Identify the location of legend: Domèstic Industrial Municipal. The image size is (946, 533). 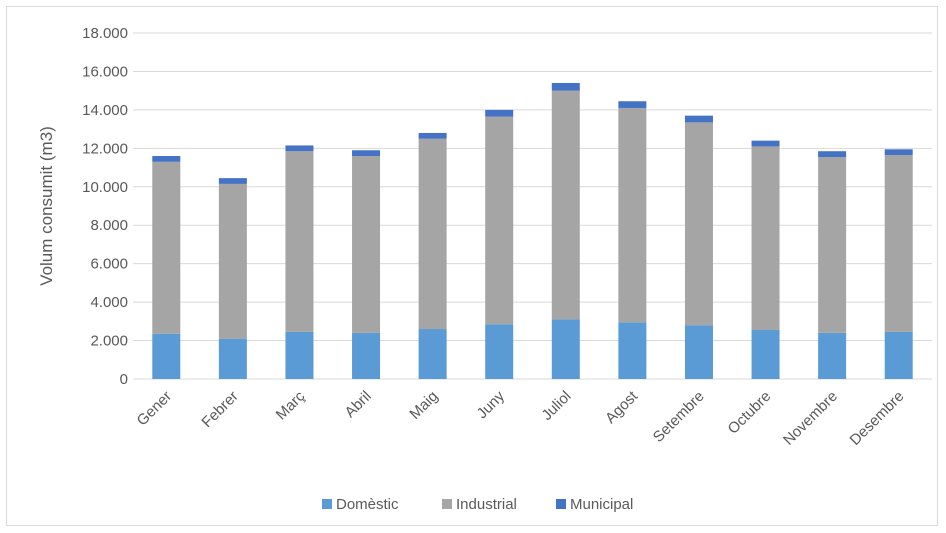
(477, 504).